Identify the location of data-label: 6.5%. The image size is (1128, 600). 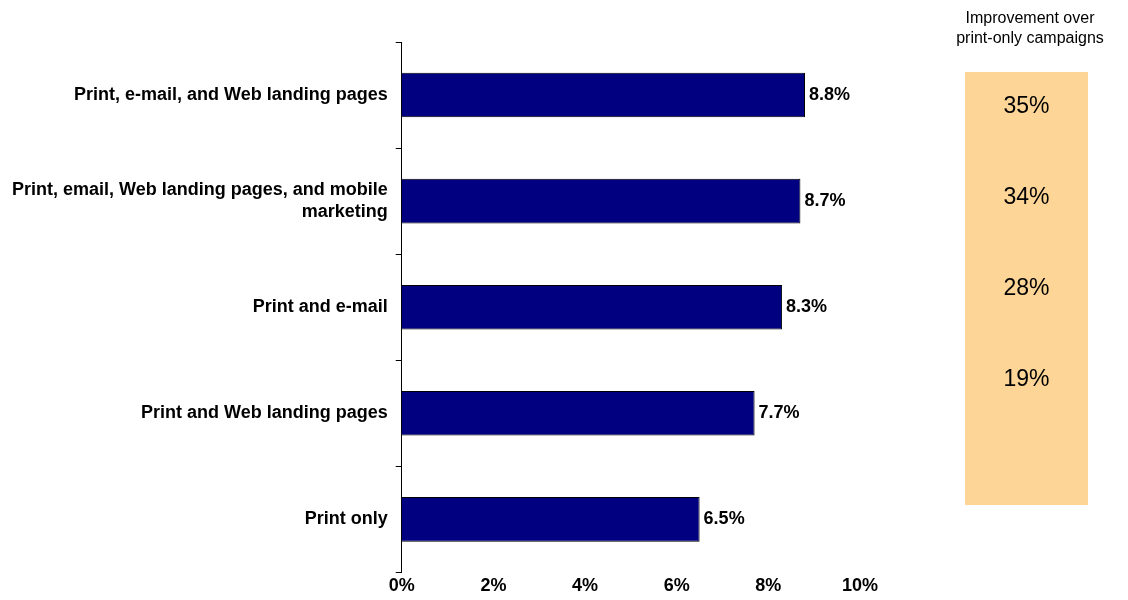
(724, 518).